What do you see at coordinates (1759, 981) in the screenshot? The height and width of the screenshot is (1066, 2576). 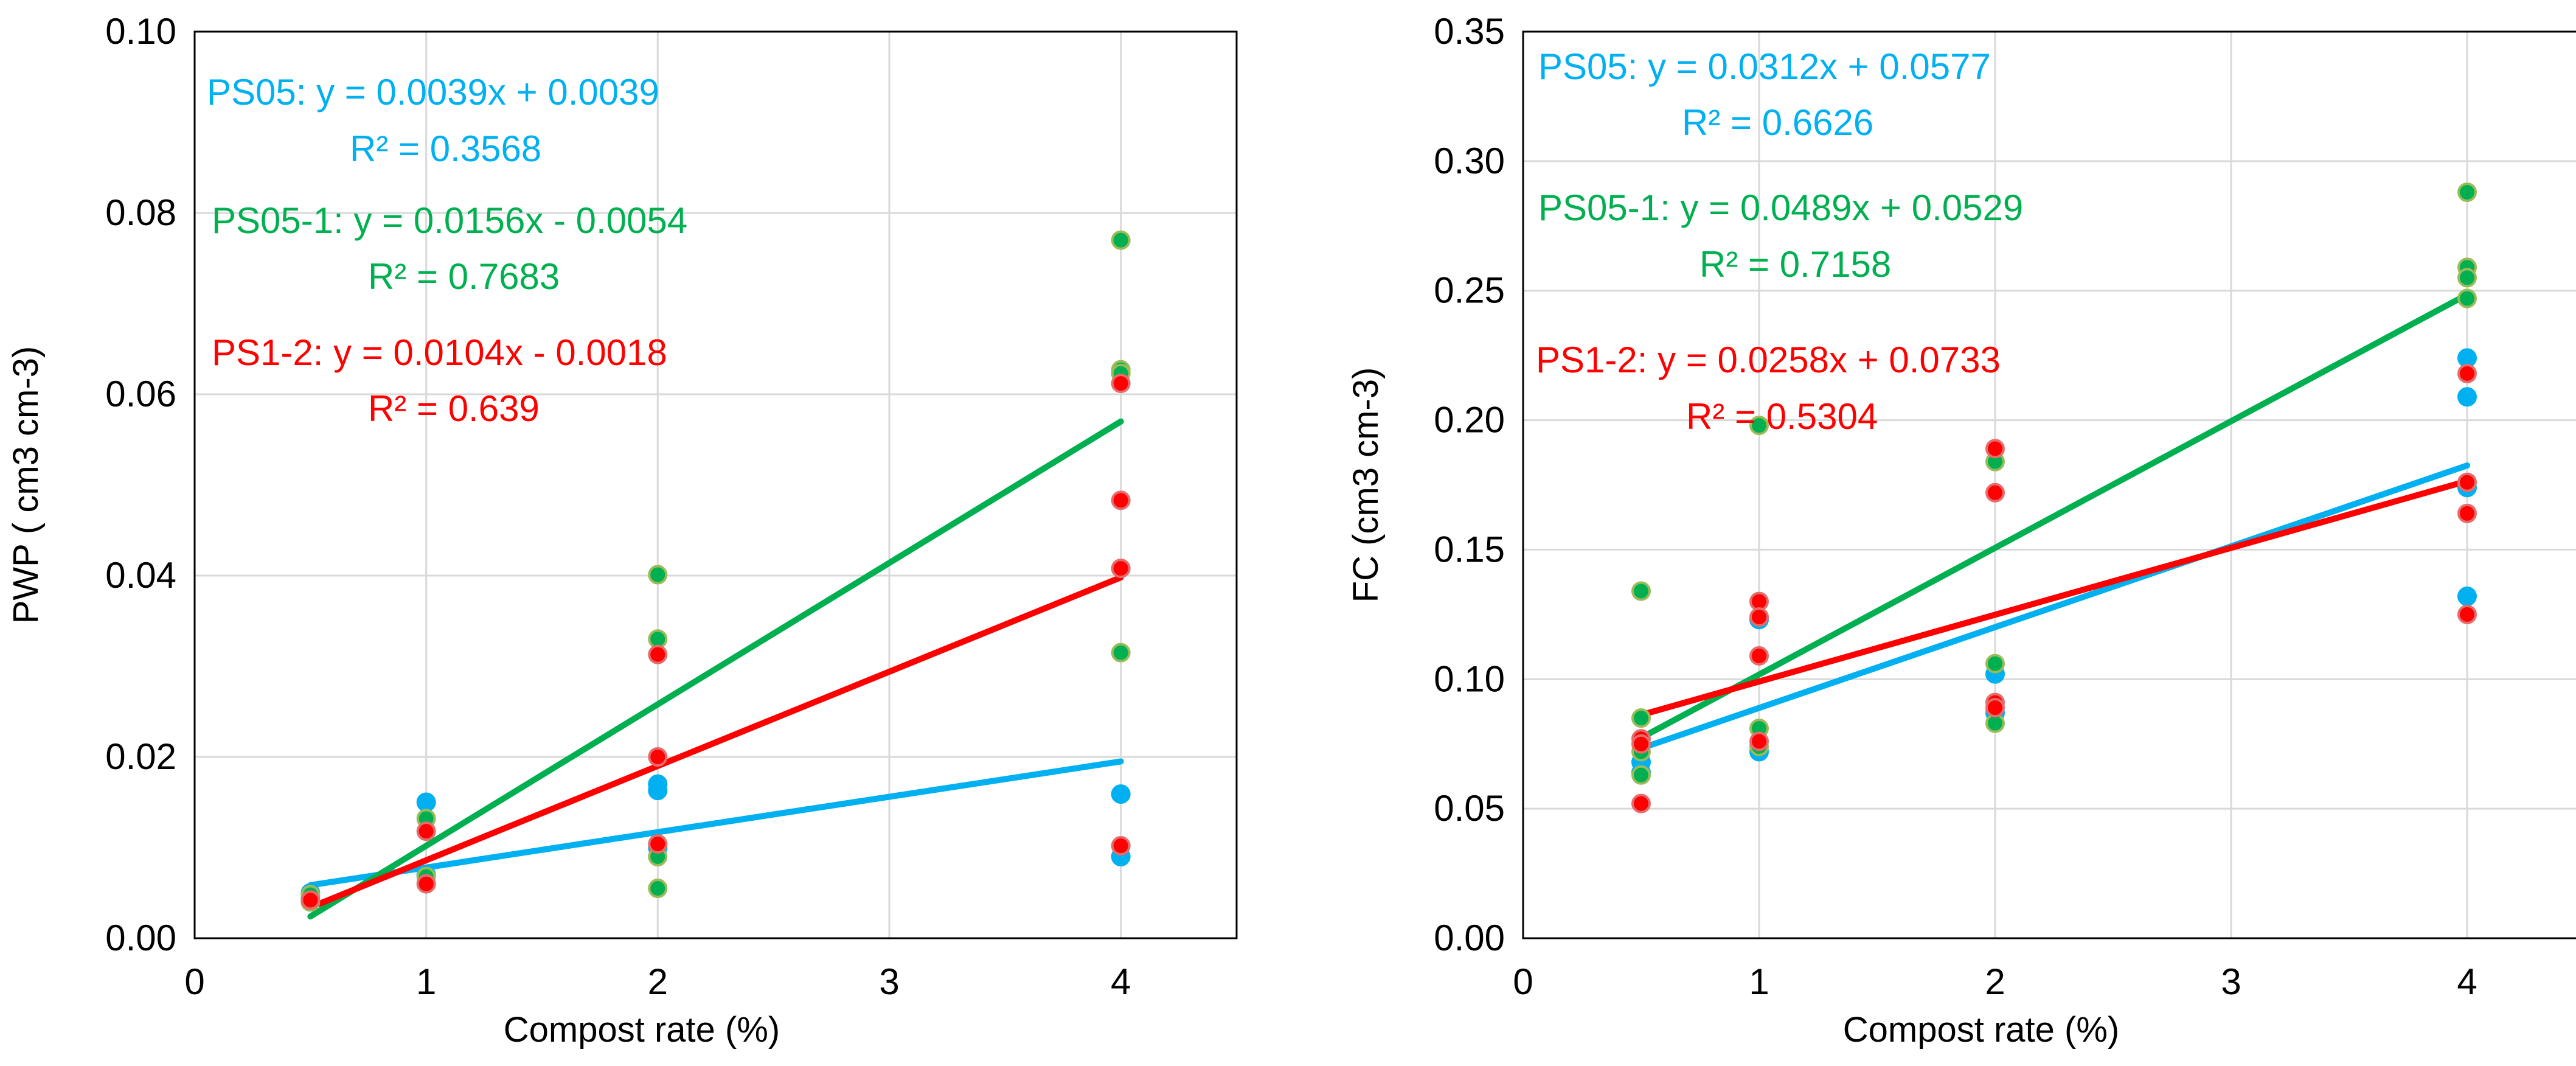 I see `fc-x-tick-label: 1` at bounding box center [1759, 981].